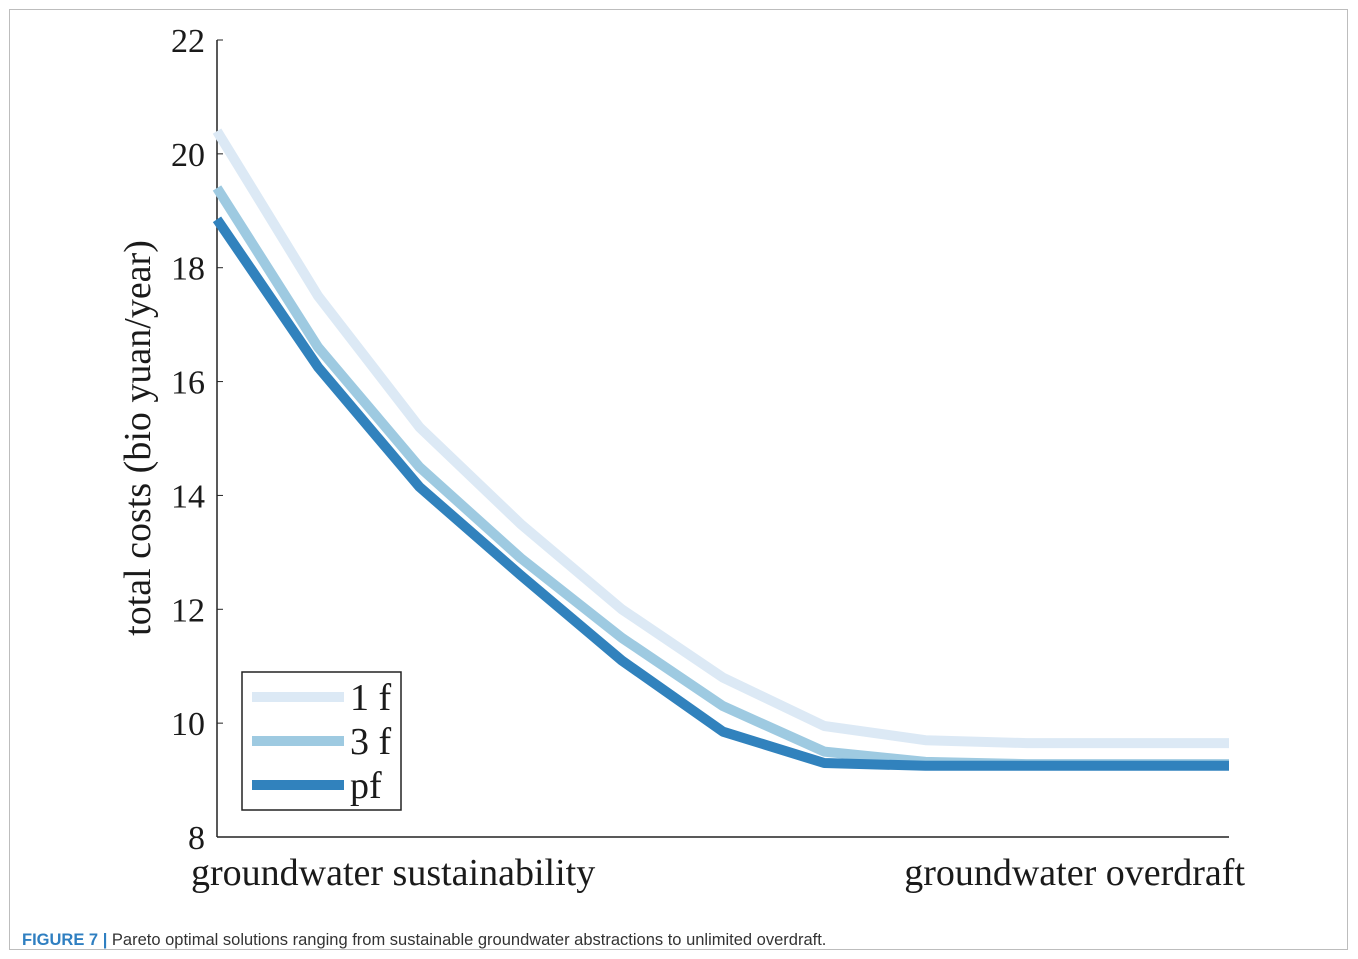 This screenshot has height=959, width=1358. Describe the element at coordinates (188, 610) in the screenshot. I see `y-tick-label: 12` at that location.